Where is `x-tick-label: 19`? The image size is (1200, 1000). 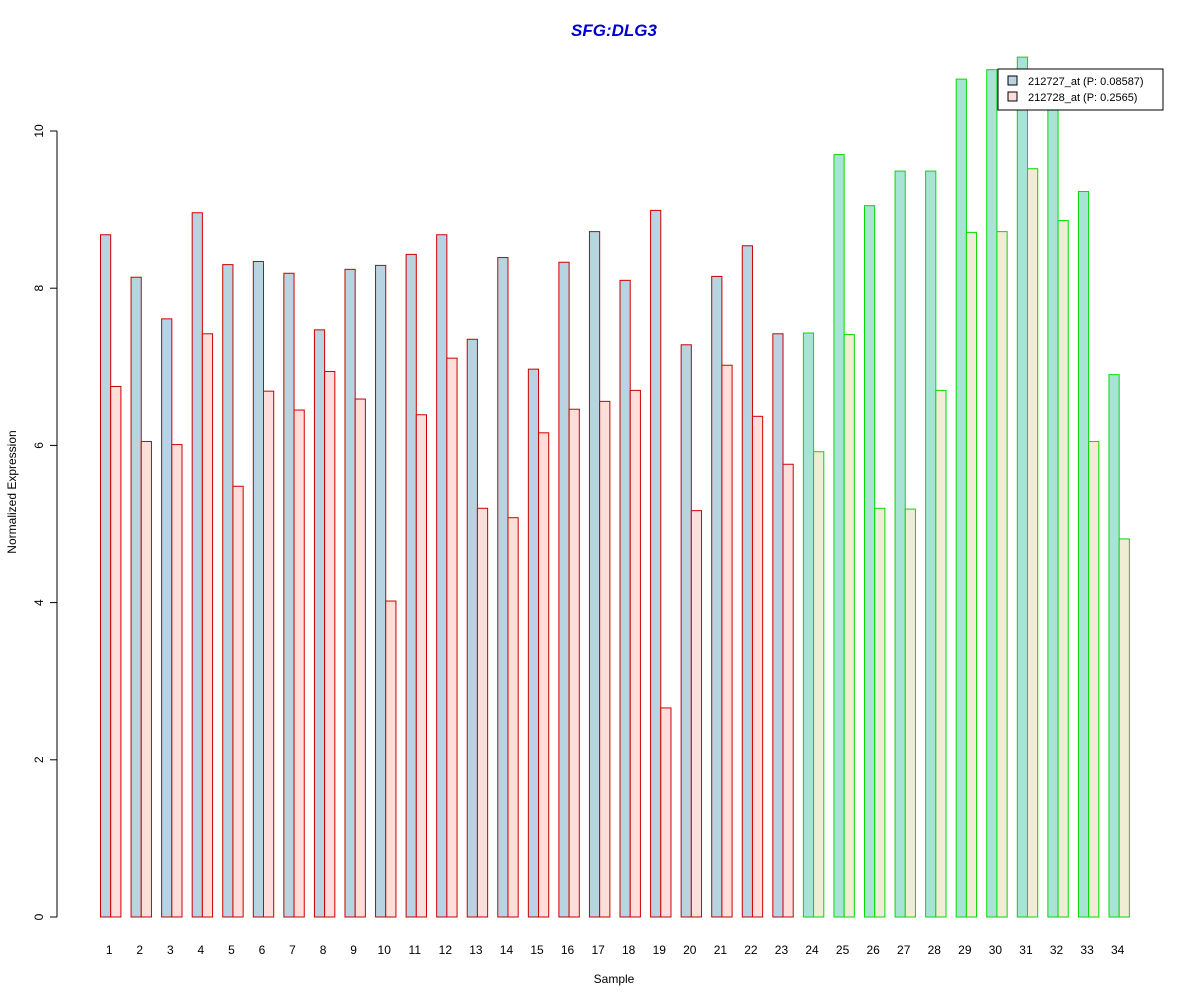
x-tick-label: 19 is located at coordinates (660, 950).